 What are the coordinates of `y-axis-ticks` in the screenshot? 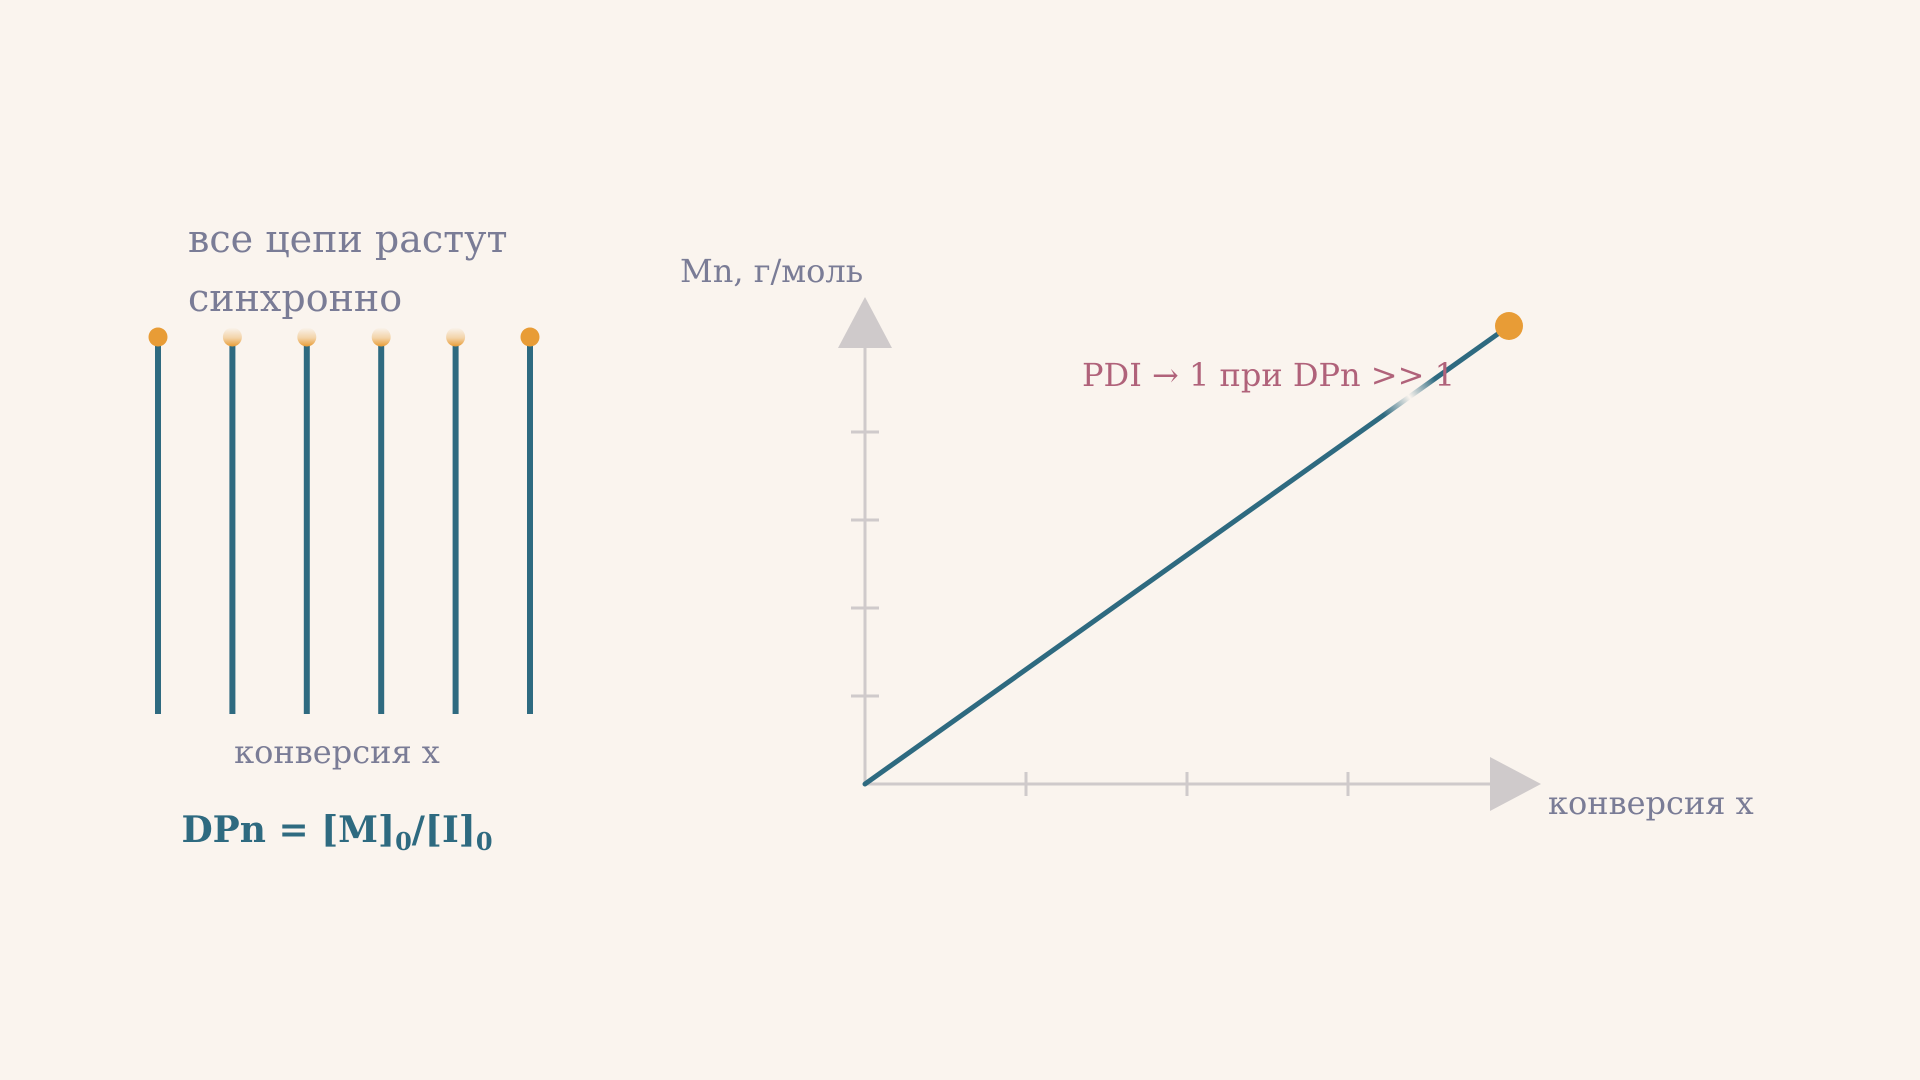 It's located at (865, 564).